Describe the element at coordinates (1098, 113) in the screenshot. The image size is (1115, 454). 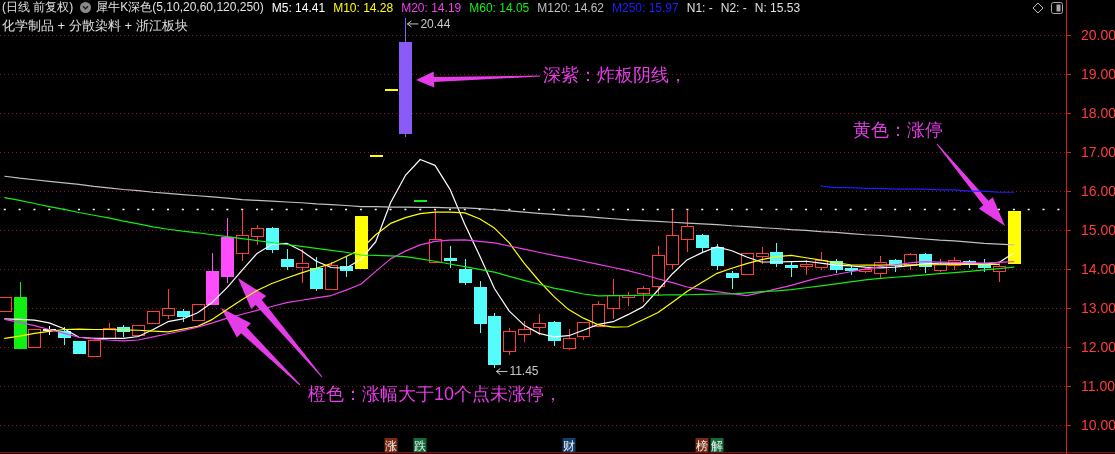
I see `y-tick-label: 18.00` at that location.